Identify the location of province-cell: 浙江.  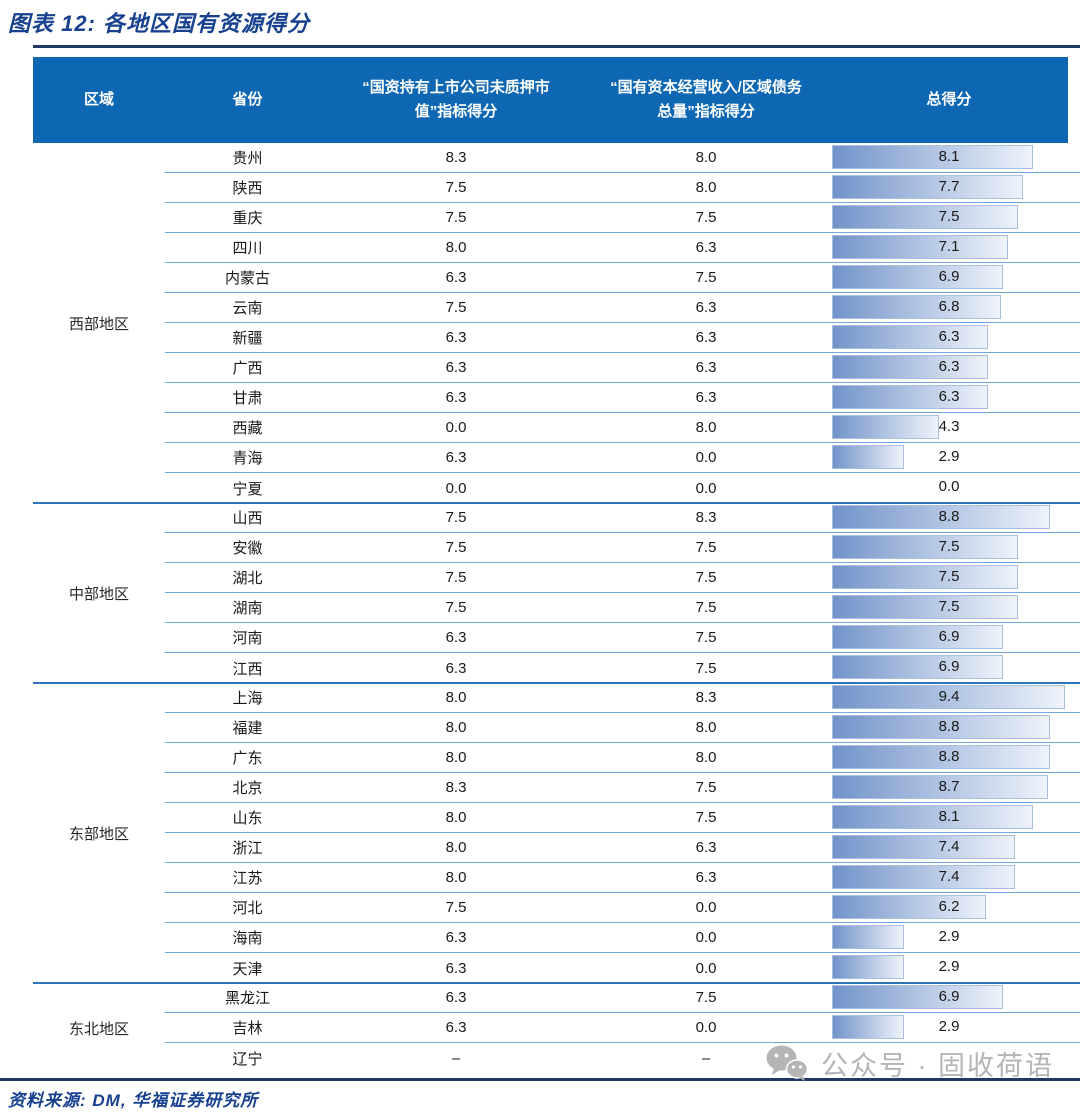
(247, 848).